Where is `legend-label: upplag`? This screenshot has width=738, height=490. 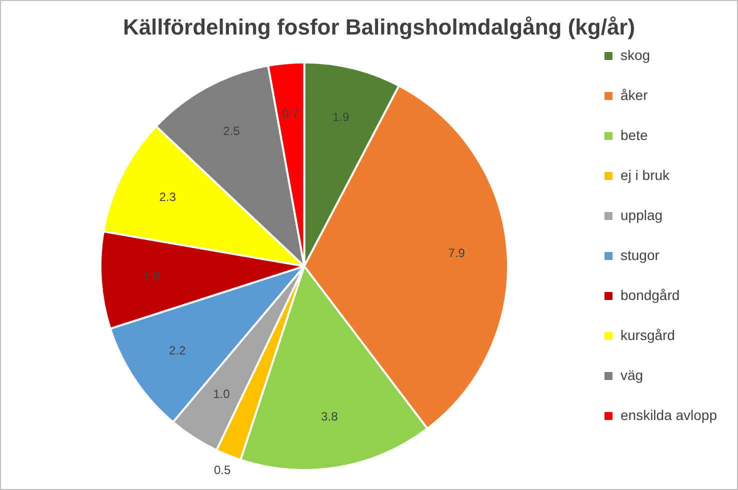 legend-label: upplag is located at coordinates (641, 214).